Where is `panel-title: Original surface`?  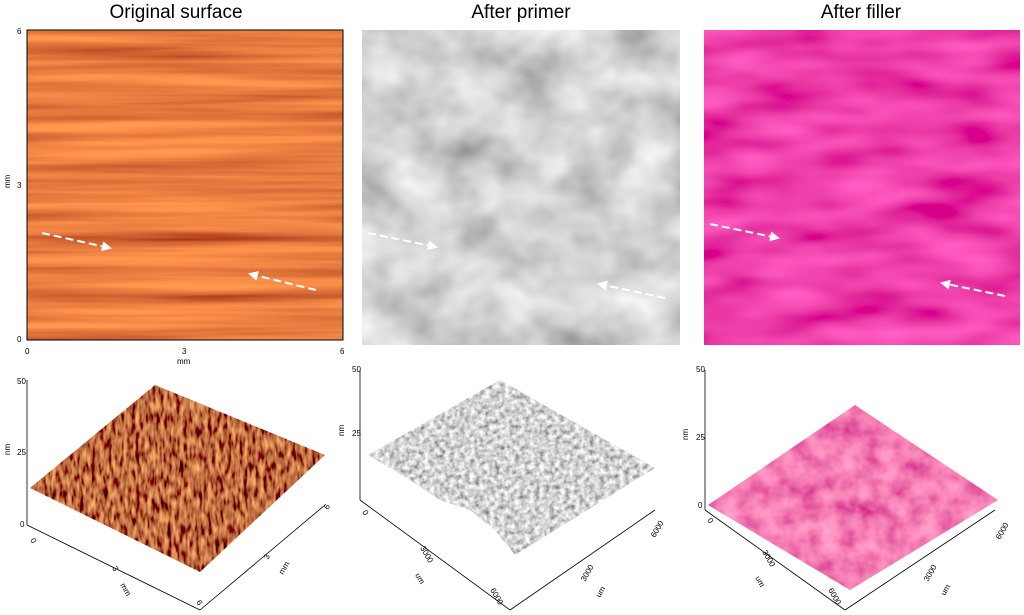
panel-title: Original surface is located at coordinates (175, 12).